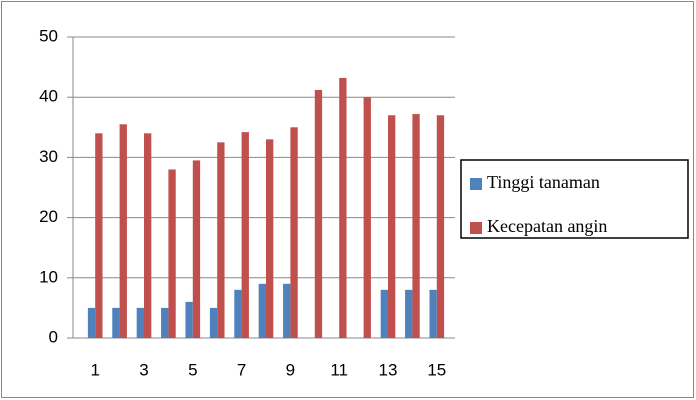 The image size is (696, 400). I want to click on legend-label: Tinggi tanaman, so click(543, 182).